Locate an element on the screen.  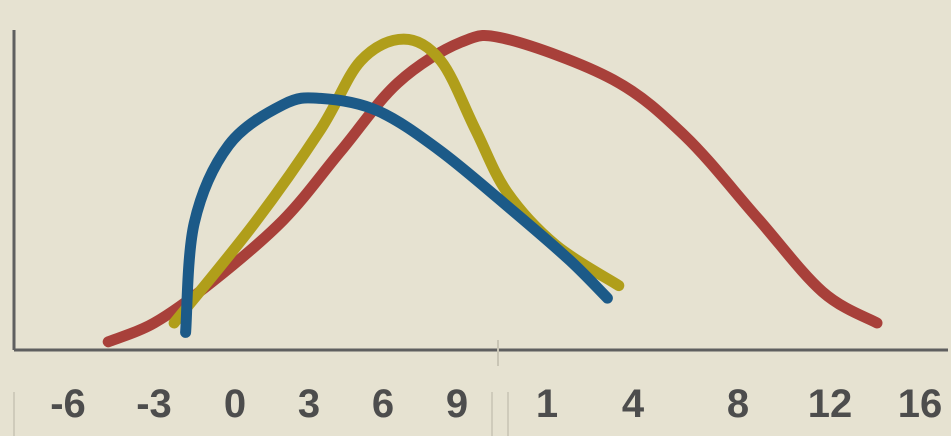
x-tick-label: -3 is located at coordinates (154, 404).